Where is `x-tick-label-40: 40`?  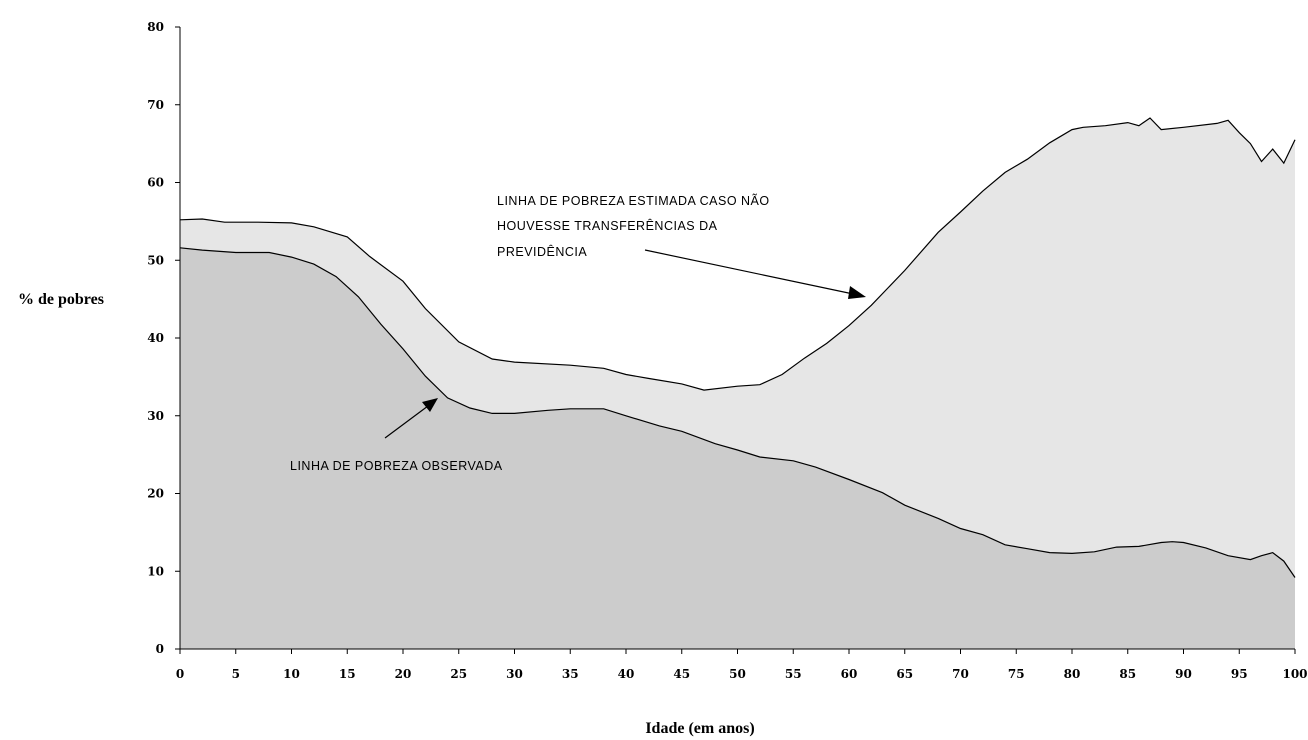 x-tick-label-40: 40 is located at coordinates (626, 674).